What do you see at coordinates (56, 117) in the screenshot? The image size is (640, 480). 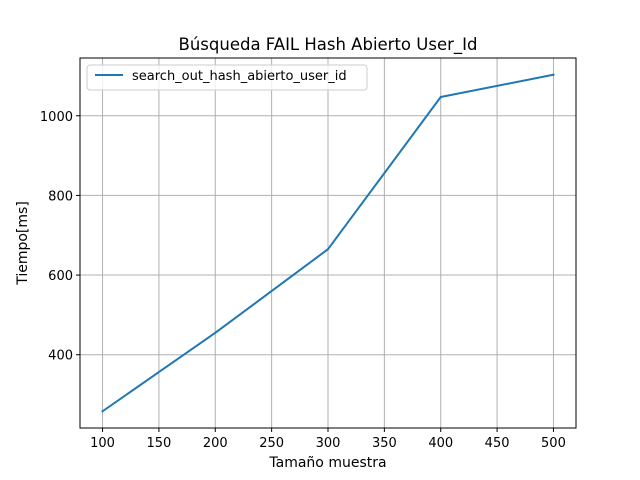 I see `y-tick-label: 1000` at bounding box center [56, 117].